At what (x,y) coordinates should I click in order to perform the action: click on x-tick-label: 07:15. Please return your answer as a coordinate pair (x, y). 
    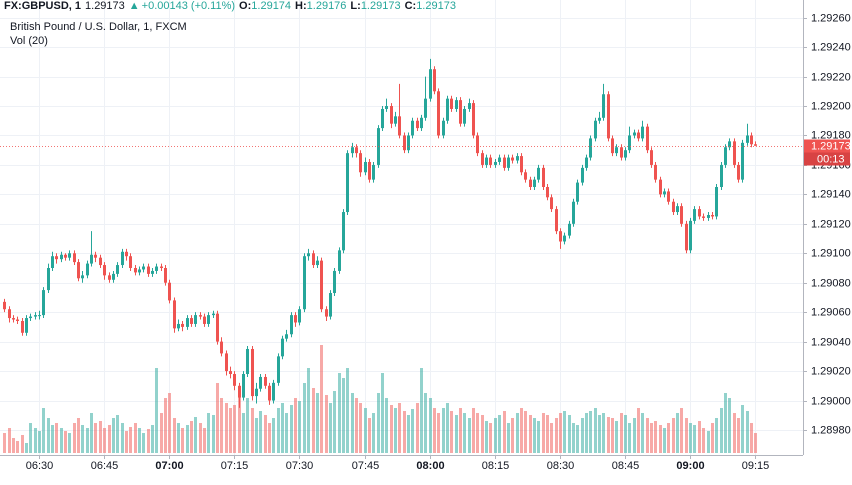
    Looking at the image, I should click on (235, 466).